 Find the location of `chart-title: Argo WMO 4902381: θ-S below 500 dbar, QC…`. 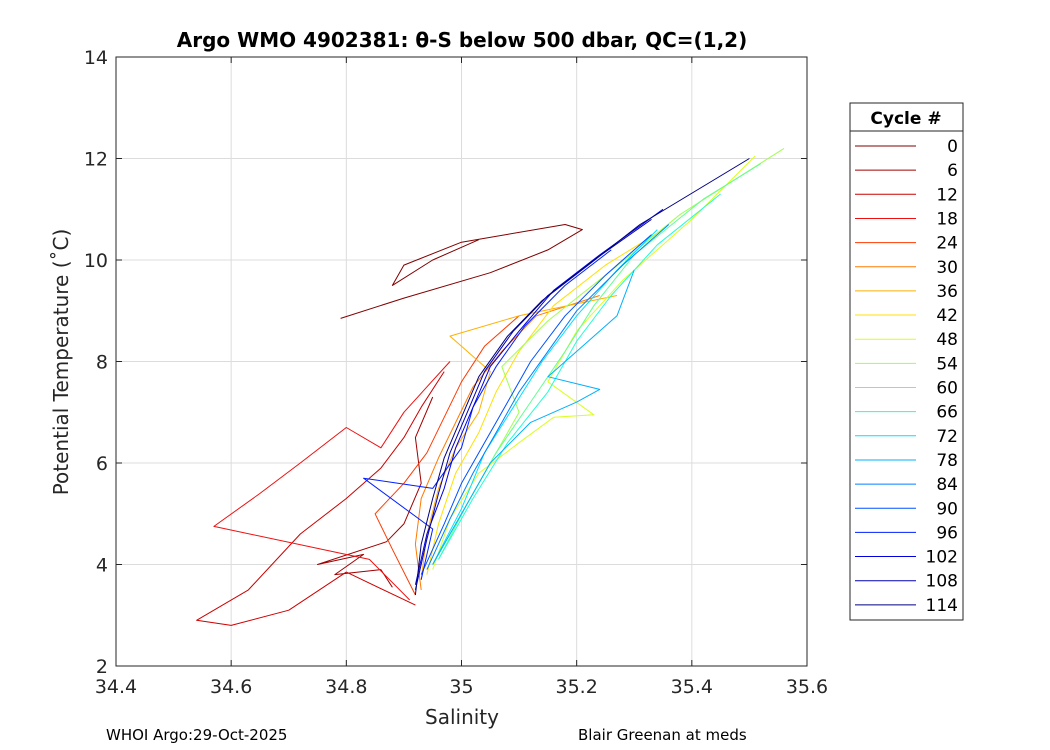

chart-title: Argo WMO 4902381: θ-S below 500 dbar, QC… is located at coordinates (462, 40).